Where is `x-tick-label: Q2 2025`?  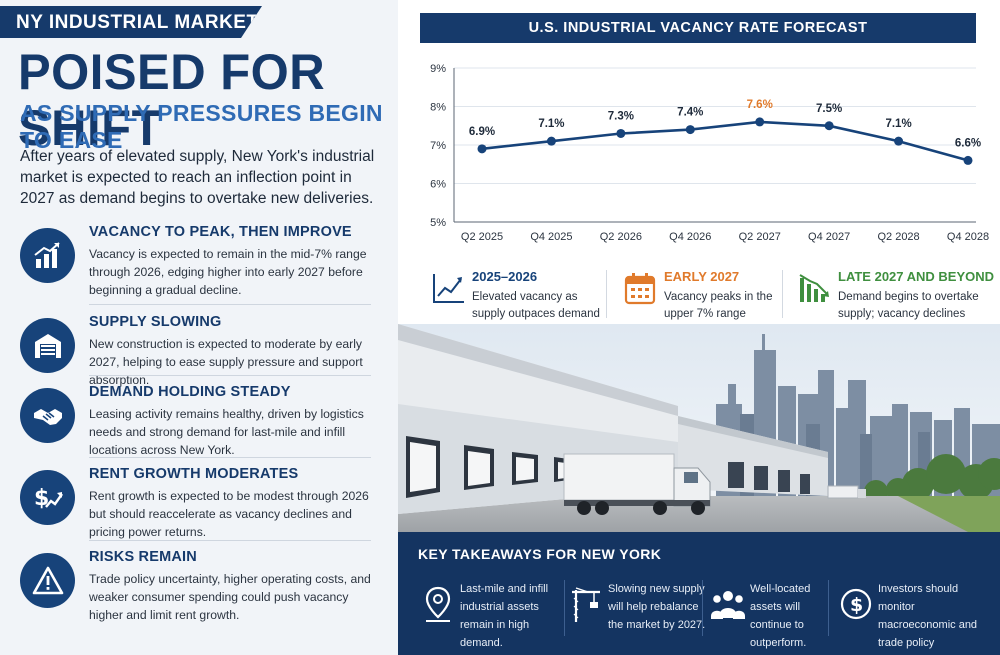 x-tick-label: Q2 2025 is located at coordinates (482, 237).